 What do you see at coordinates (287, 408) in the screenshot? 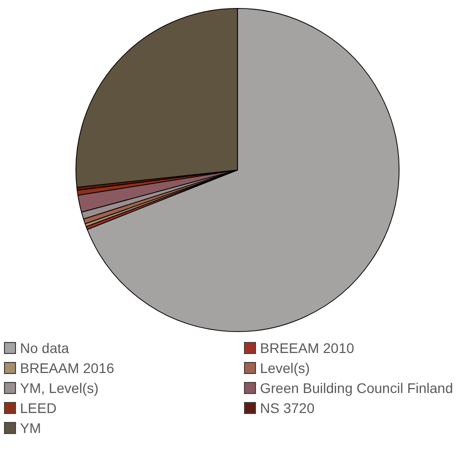
I see `legend-label: NS 3720` at bounding box center [287, 408].